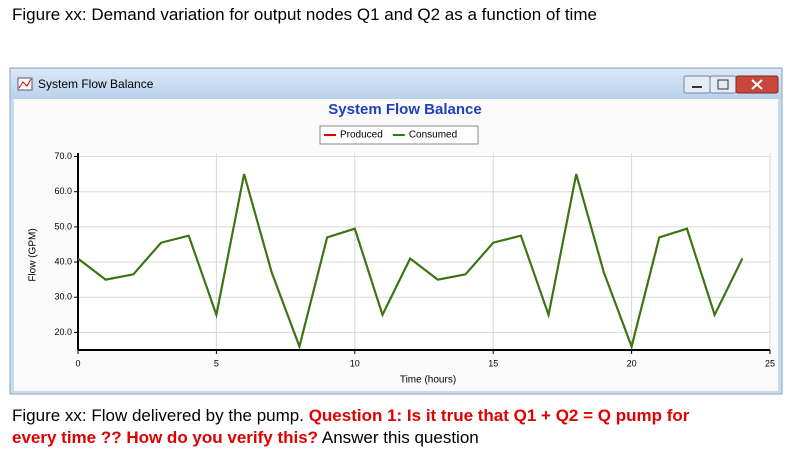 The image size is (807, 453). What do you see at coordinates (63, 332) in the screenshot?
I see `y-tick-label: 20.0` at bounding box center [63, 332].